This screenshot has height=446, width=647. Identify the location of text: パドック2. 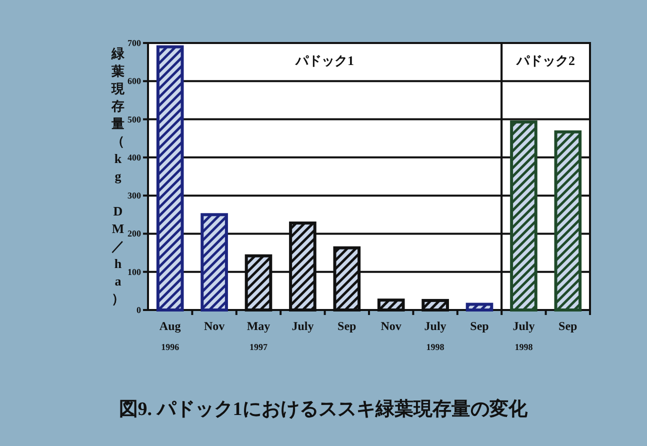
(546, 60).